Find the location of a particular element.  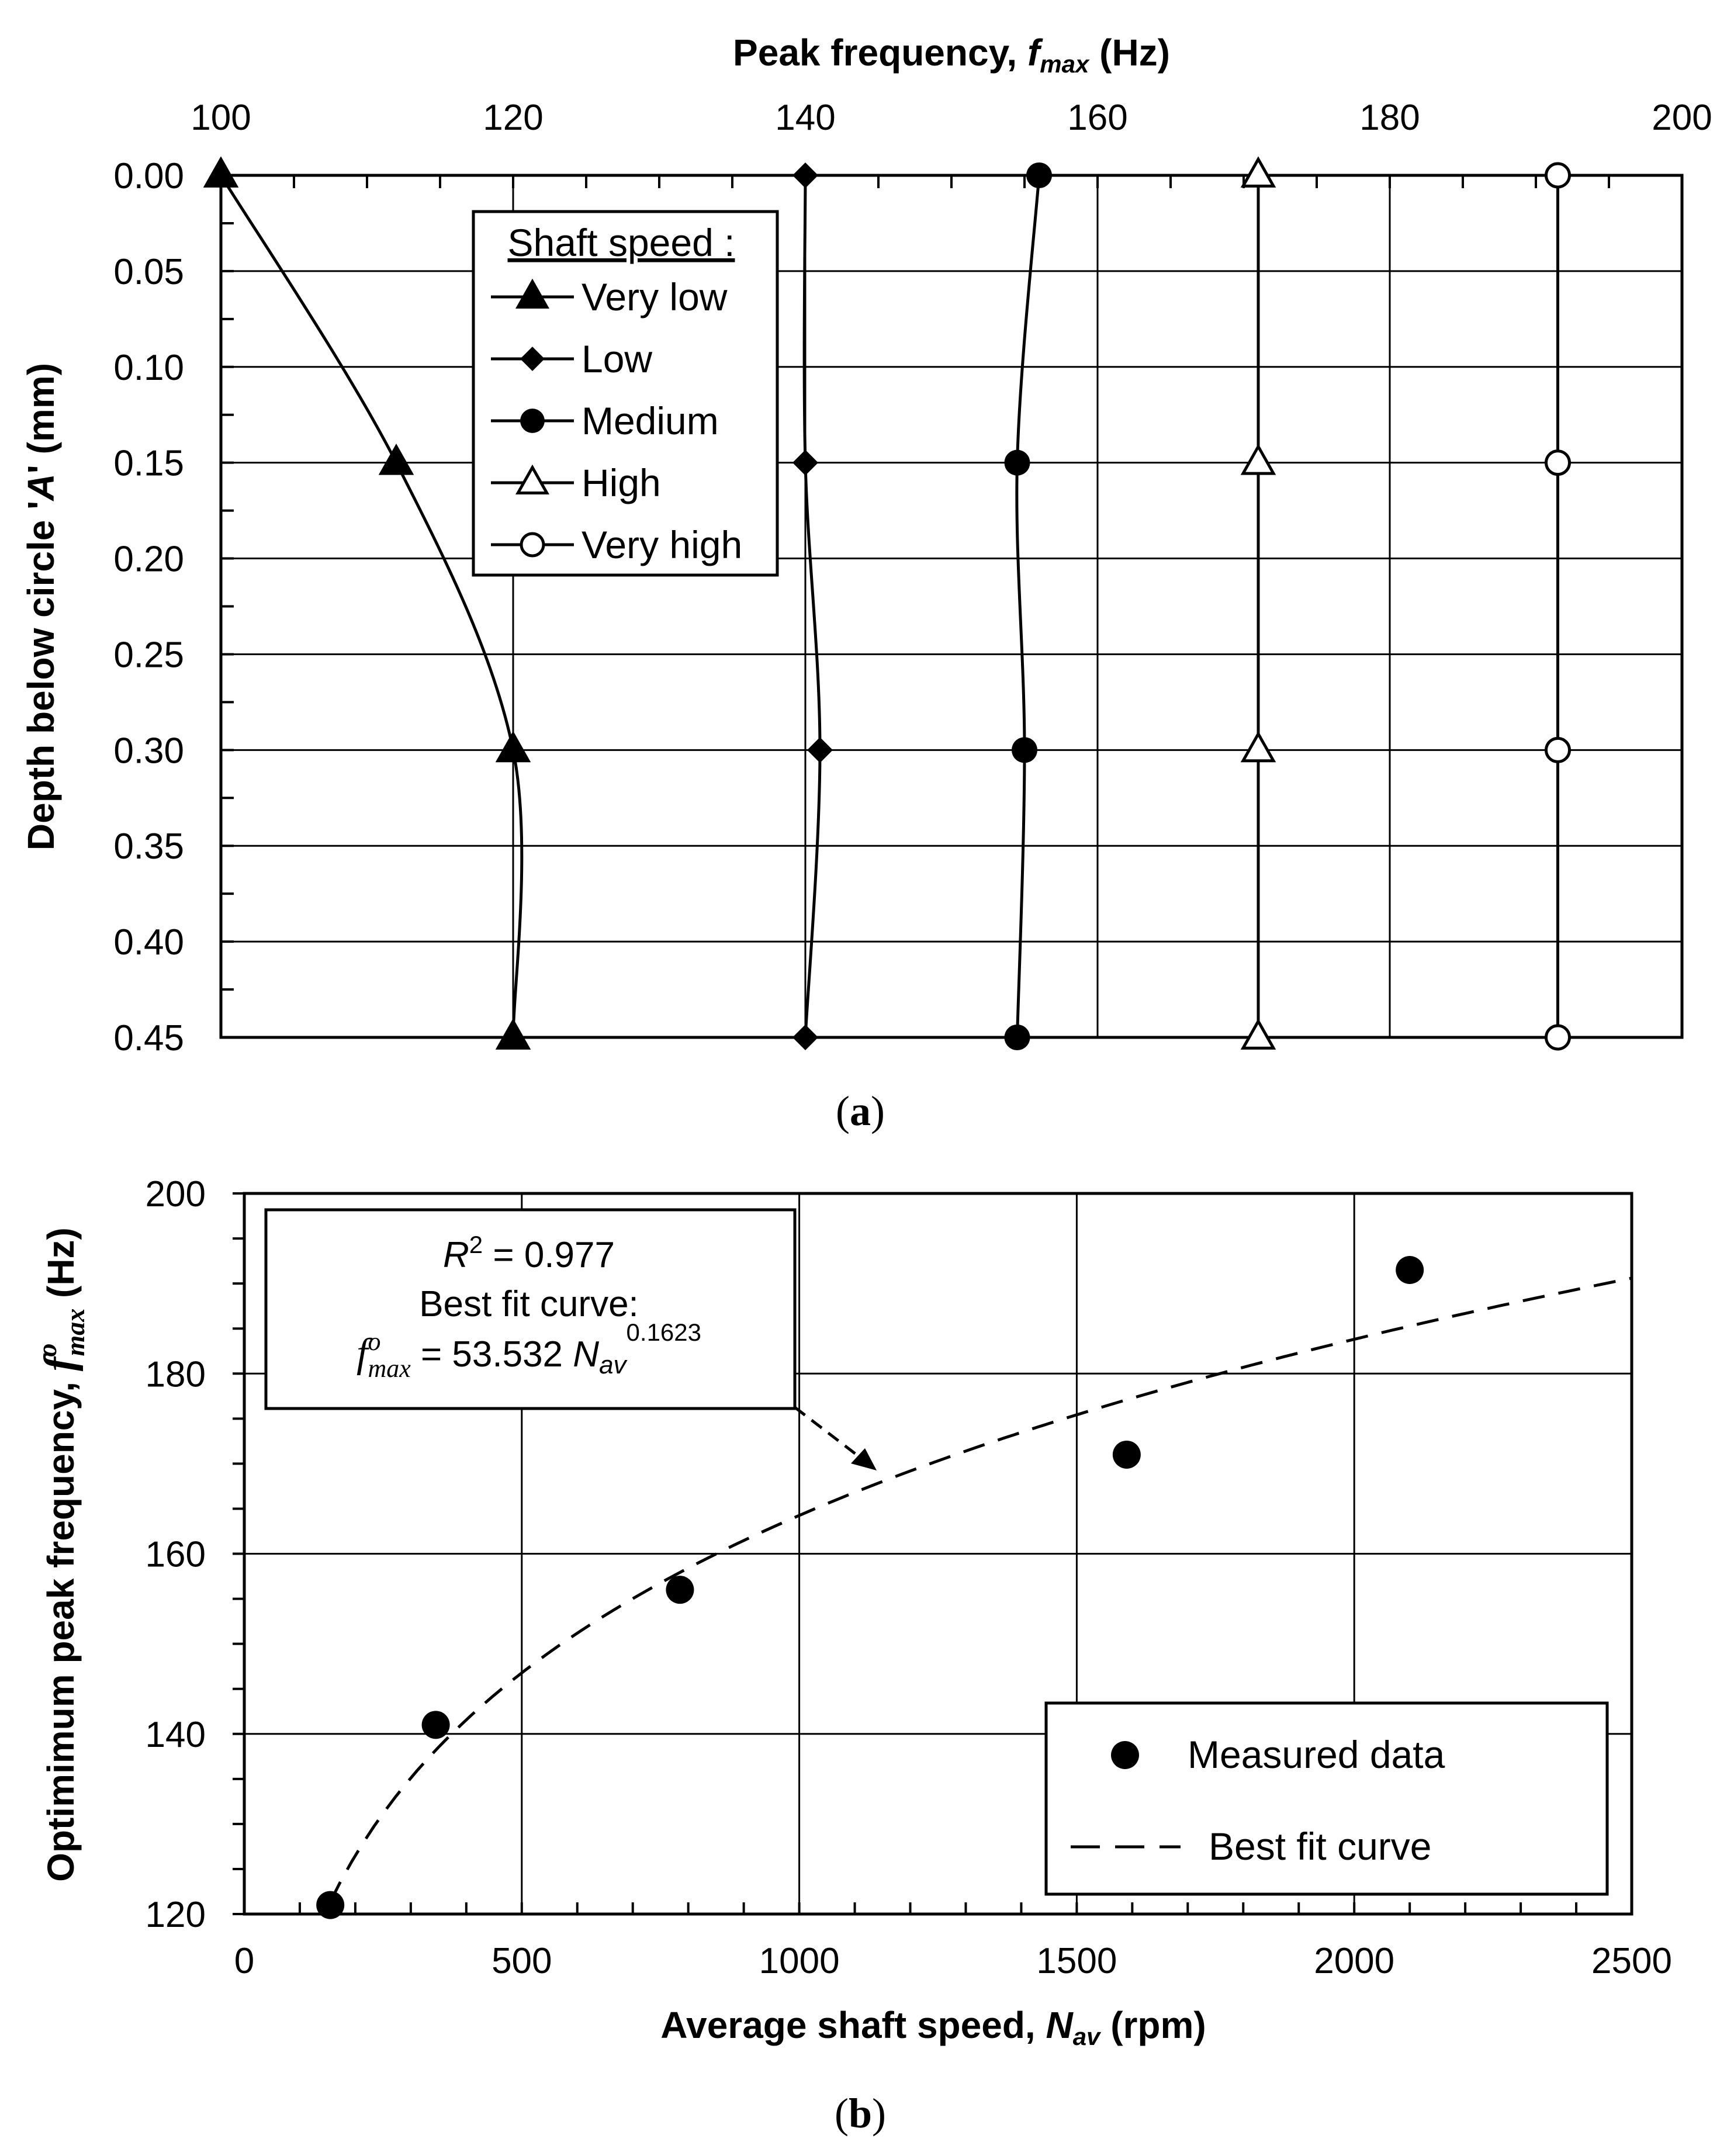

r-value: = 0.977 is located at coordinates (549, 1255).